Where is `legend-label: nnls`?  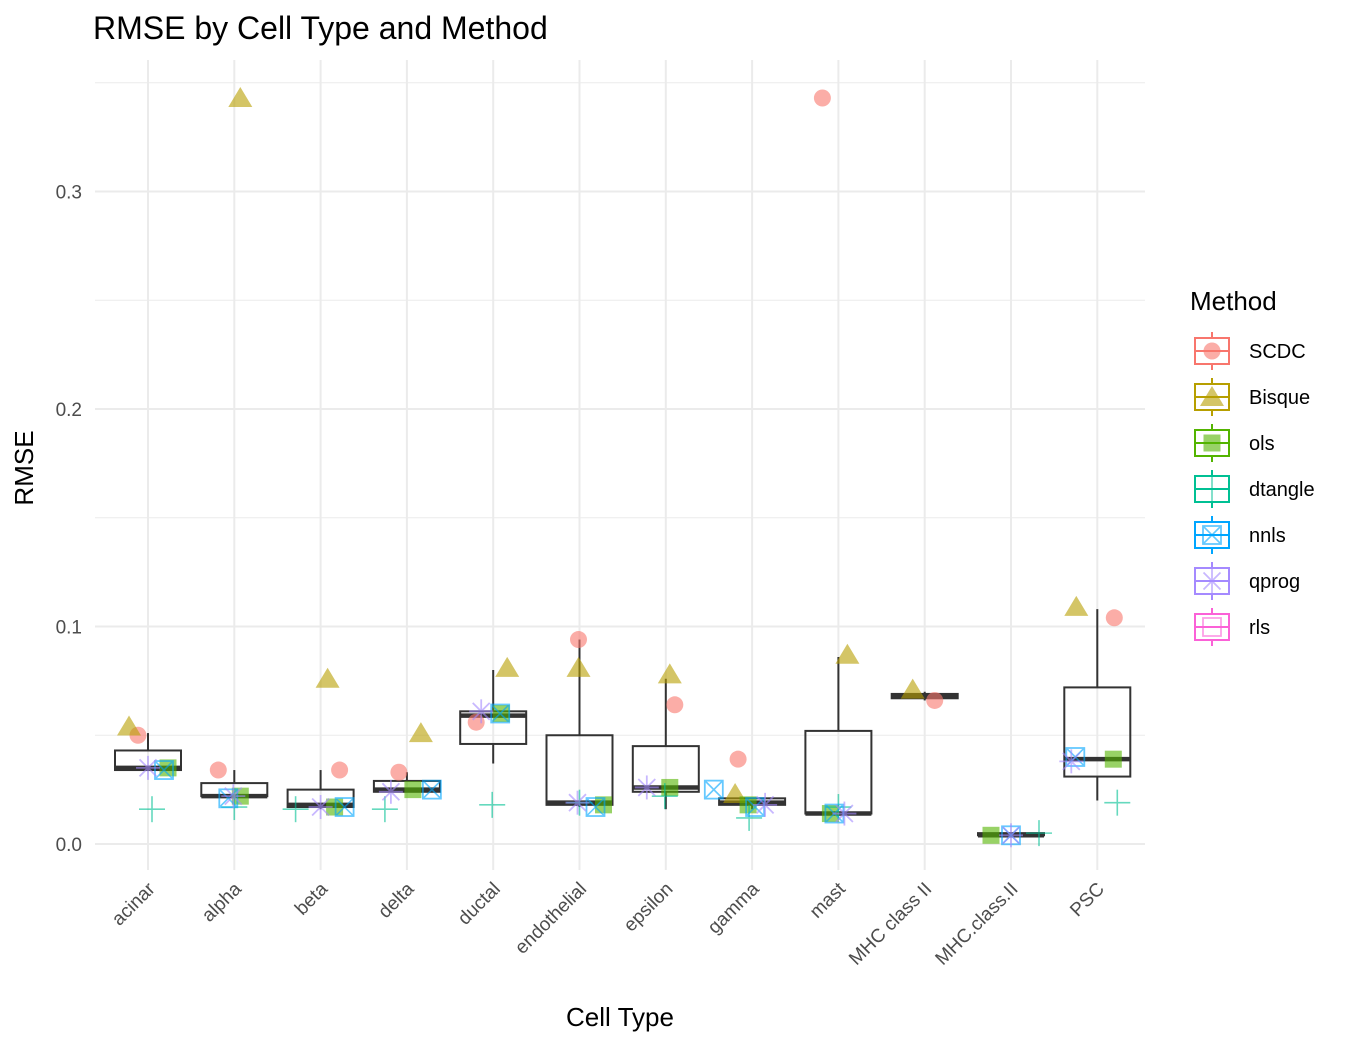
legend-label: nnls is located at coordinates (1267, 536).